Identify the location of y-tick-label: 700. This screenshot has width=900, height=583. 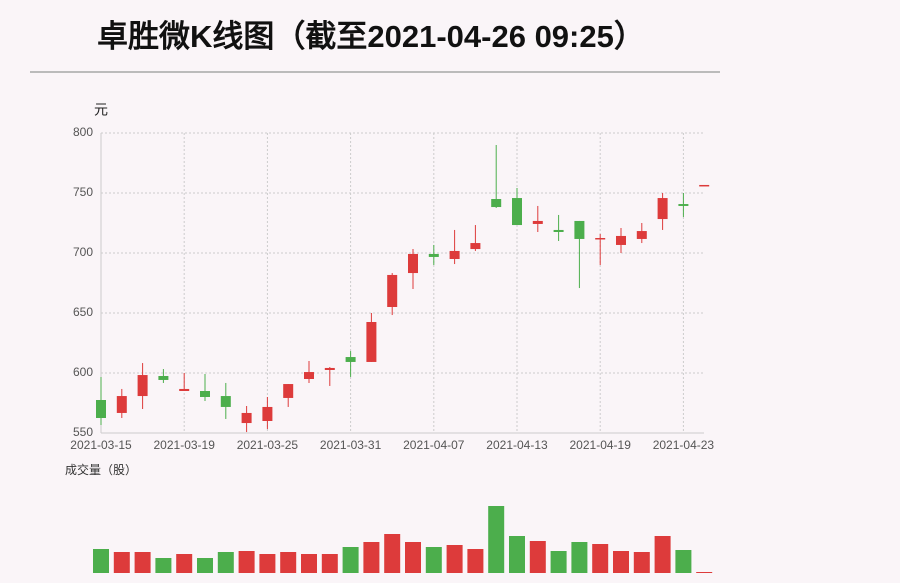
(83, 252).